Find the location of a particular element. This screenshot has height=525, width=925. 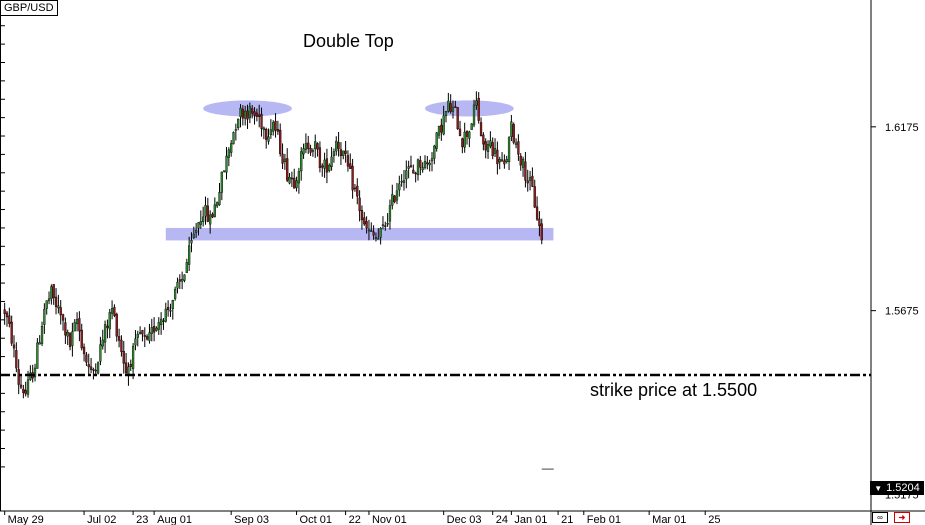

exit-arrow-icon: ➜ is located at coordinates (902, 517).